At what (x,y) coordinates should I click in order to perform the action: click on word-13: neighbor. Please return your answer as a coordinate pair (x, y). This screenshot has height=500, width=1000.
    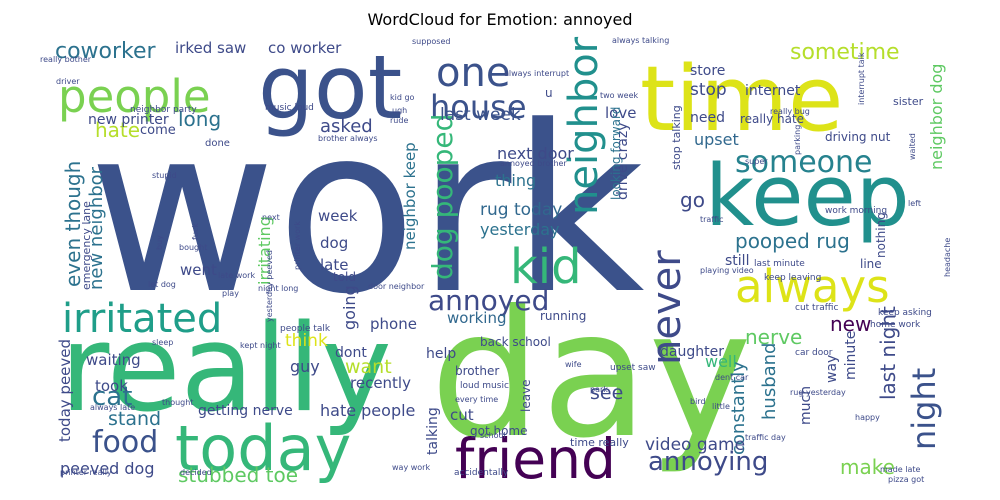
    Looking at the image, I should click on (584, 125).